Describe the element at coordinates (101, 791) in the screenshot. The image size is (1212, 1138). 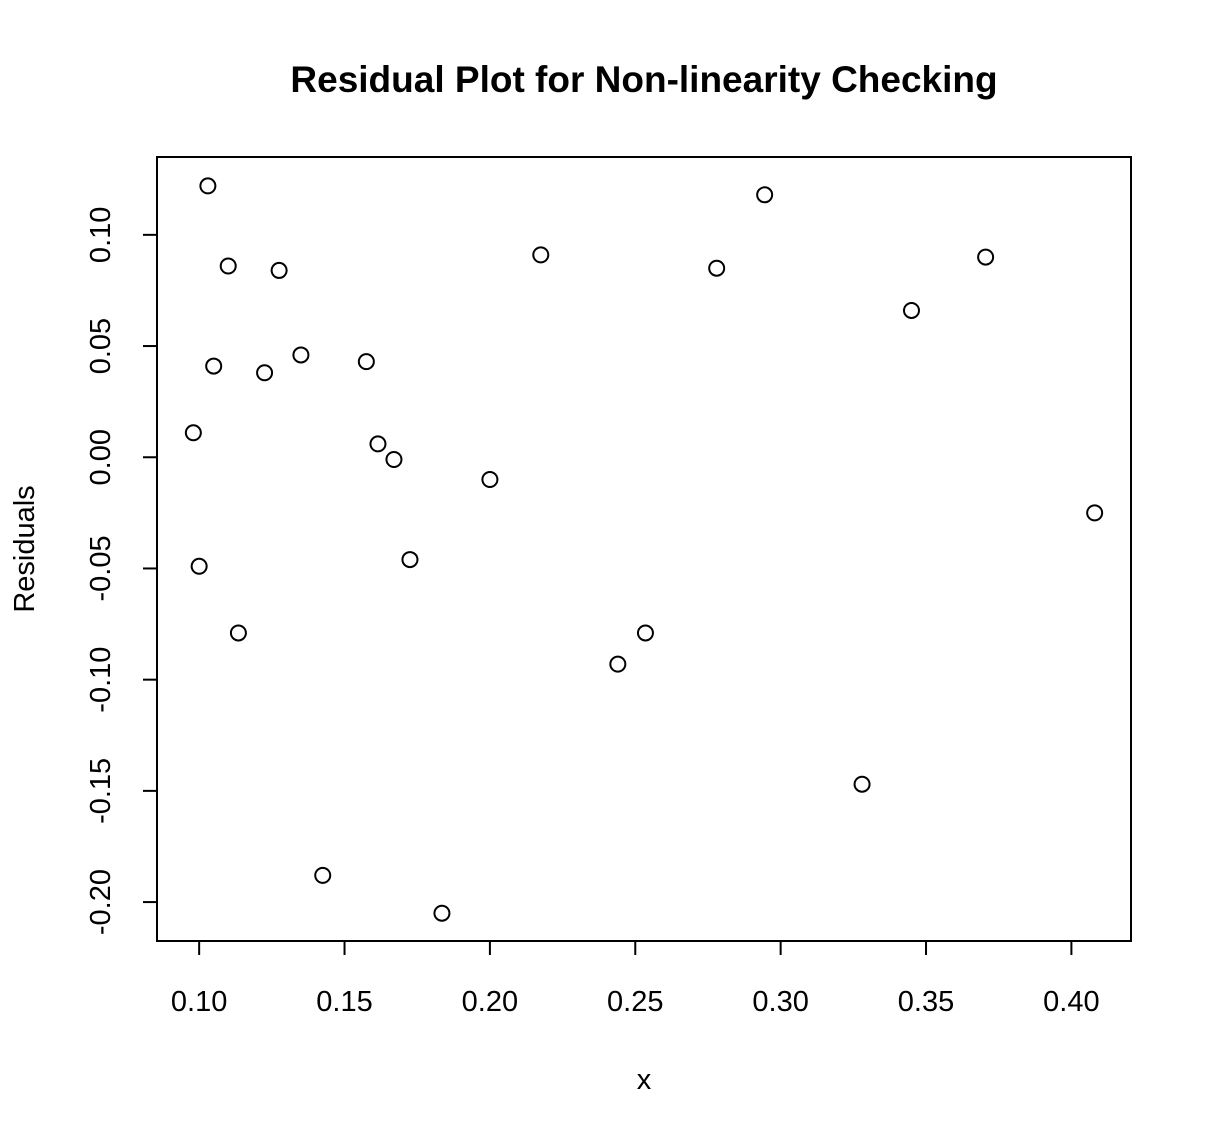
I see `y-tick-label: -0.15` at that location.